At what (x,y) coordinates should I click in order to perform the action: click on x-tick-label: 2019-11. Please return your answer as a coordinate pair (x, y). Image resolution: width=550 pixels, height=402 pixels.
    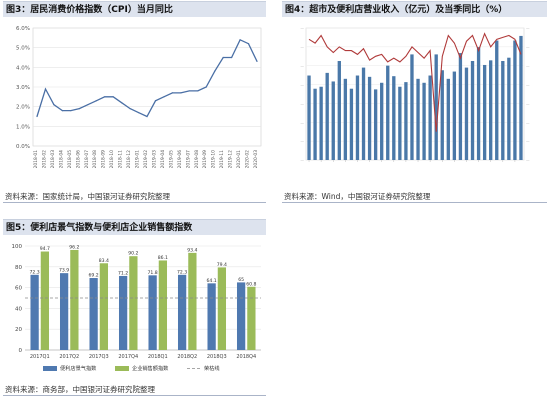
    Looking at the image, I should click on (222, 159).